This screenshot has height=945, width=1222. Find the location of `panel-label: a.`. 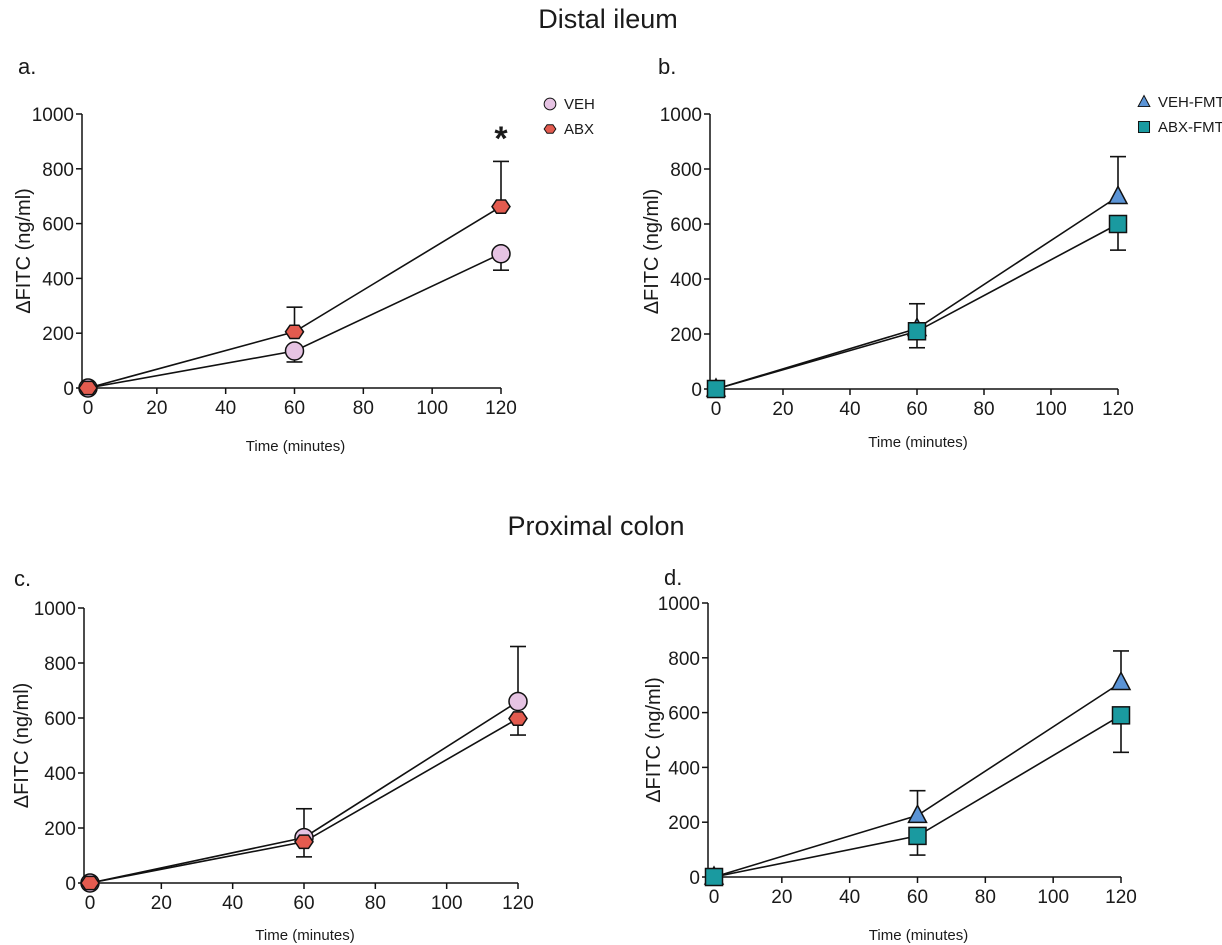

panel-label: a. is located at coordinates (27, 66).